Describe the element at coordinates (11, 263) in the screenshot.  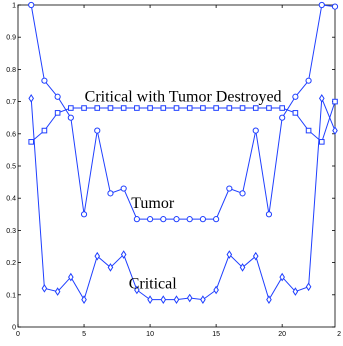
I see `y-tick-label: 0.2` at that location.